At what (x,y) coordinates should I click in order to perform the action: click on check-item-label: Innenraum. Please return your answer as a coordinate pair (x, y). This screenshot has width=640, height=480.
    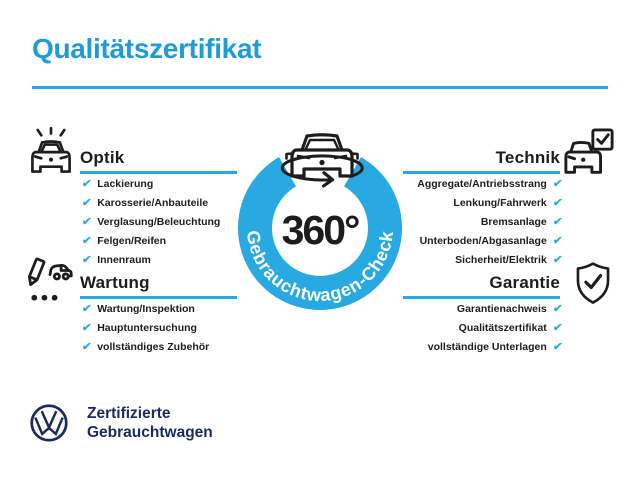
    Looking at the image, I should click on (124, 260).